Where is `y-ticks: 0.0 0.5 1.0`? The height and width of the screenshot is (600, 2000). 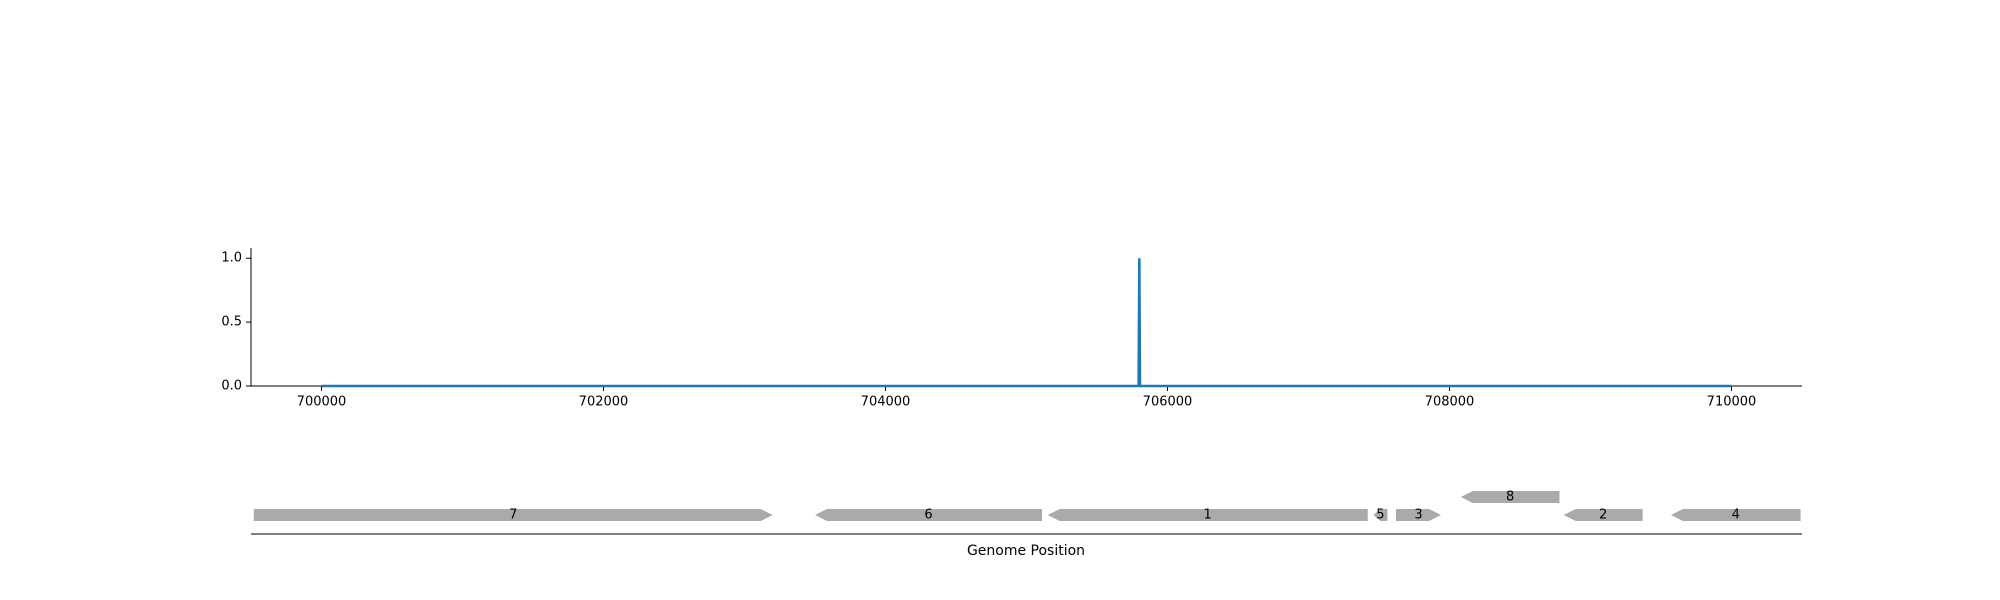
y-ticks: 0.0 0.5 1.0 is located at coordinates (236, 322).